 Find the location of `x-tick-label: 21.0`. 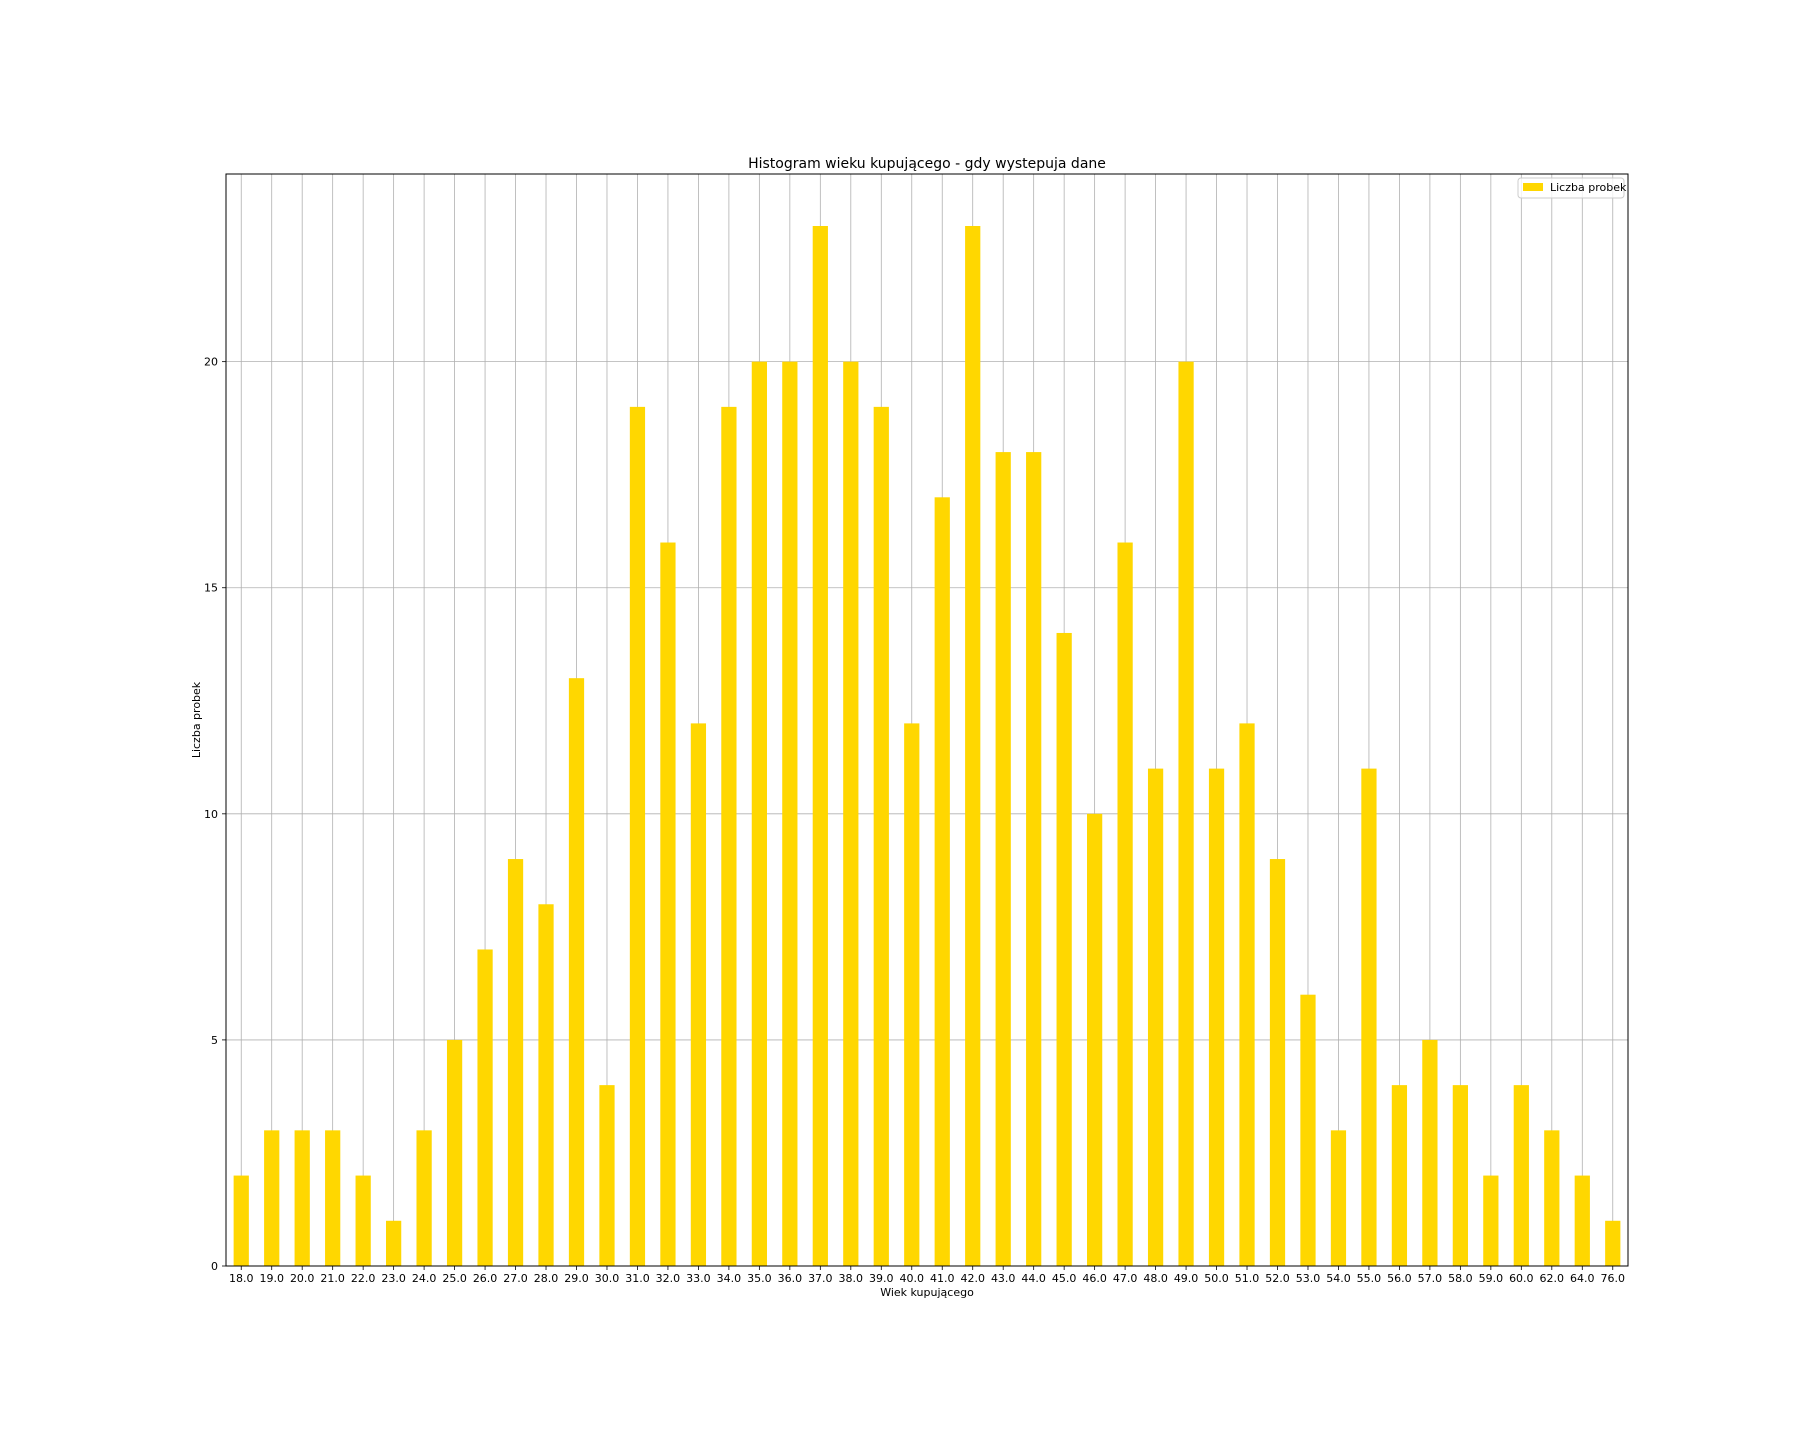

x-tick-label: 21.0 is located at coordinates (332, 1278).